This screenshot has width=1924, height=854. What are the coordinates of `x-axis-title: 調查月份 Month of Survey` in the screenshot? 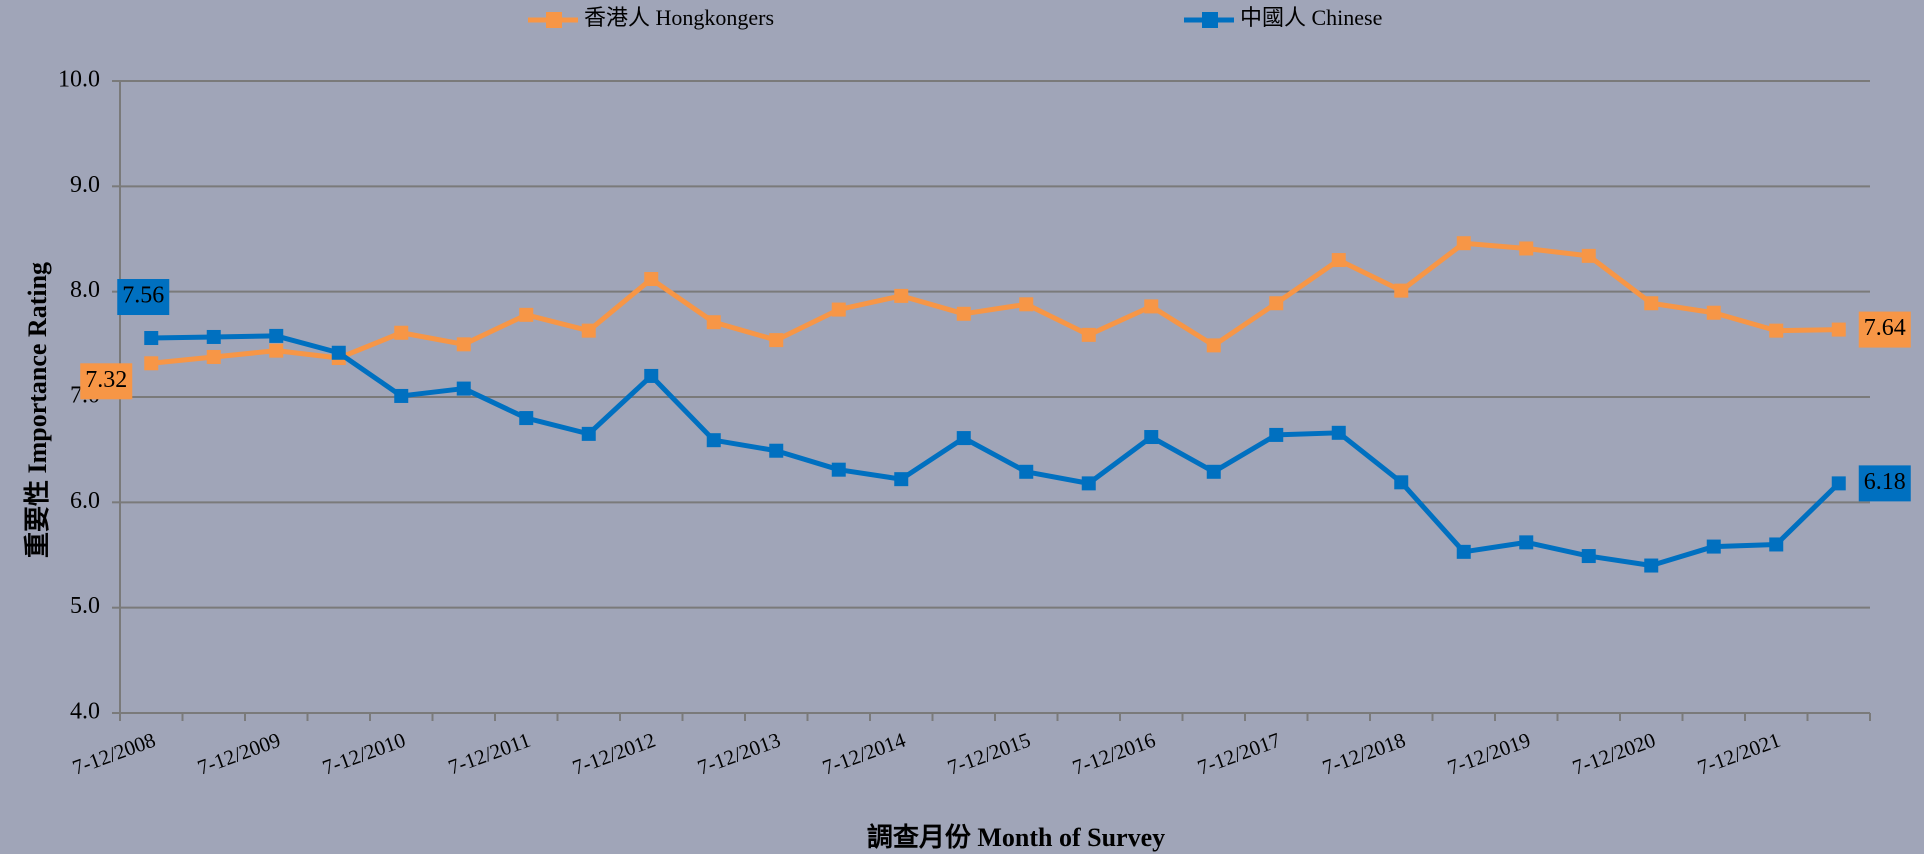 It's located at (1016, 837).